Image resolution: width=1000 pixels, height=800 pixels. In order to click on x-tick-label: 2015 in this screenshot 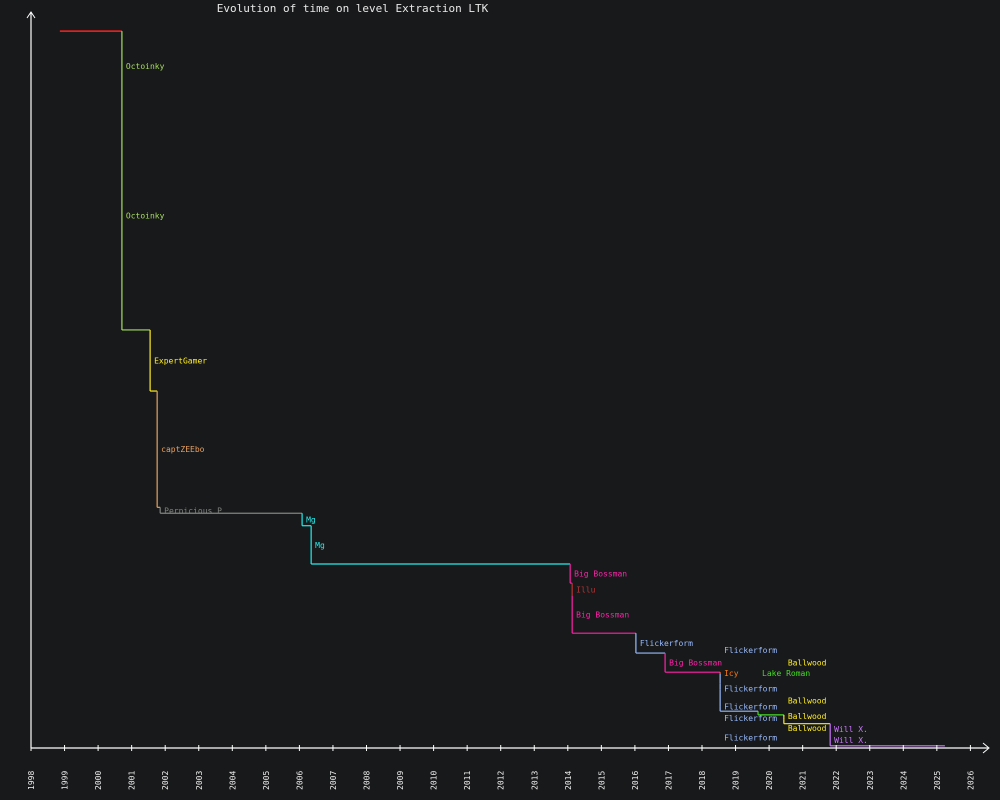, I will do `click(601, 780)`.